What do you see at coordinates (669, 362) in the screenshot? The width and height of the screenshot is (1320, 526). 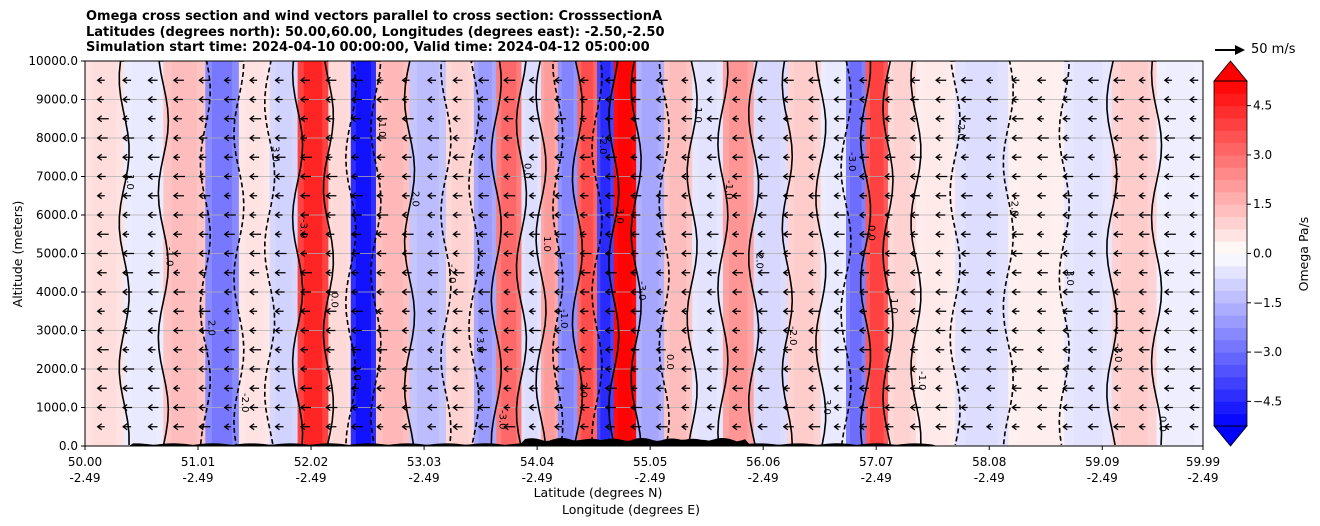 I see `contour-label: 0.0` at bounding box center [669, 362].